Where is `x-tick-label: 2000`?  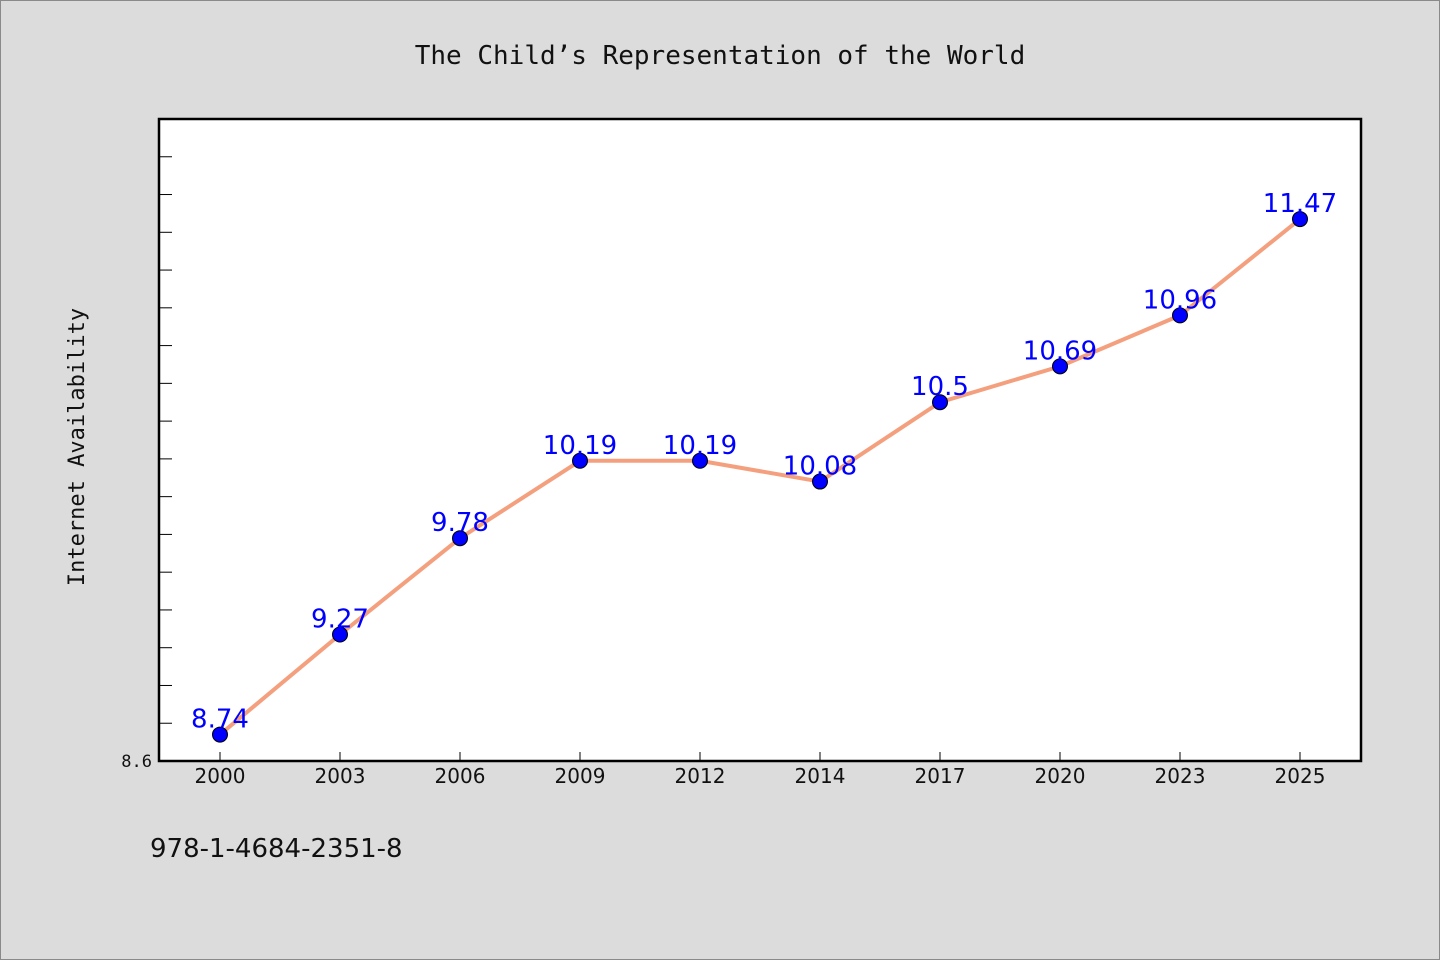
x-tick-label: 2000 is located at coordinates (220, 776).